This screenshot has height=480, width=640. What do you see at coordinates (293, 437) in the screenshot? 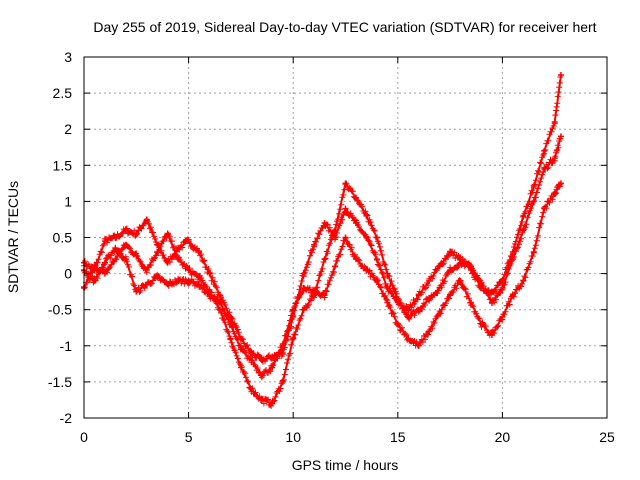
I see `x-tick-label: 10` at bounding box center [293, 437].